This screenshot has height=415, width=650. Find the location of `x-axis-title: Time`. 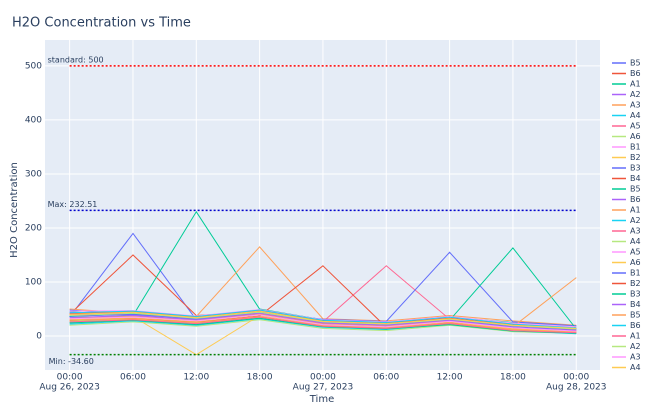

x-axis-title: Time is located at coordinates (321, 399).